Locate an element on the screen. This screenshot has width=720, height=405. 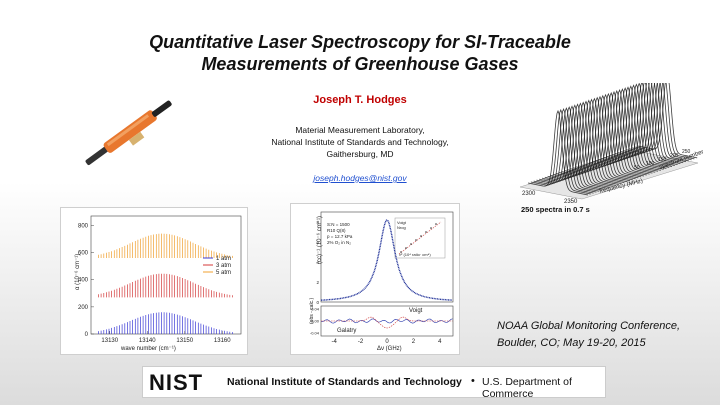
y-tick-label: 200 is located at coordinates (83, 308).